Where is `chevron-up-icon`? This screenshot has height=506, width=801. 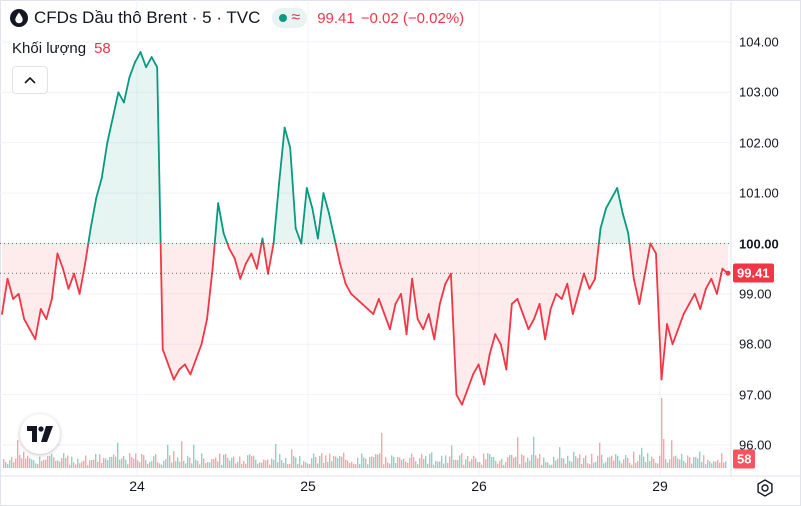 chevron-up-icon is located at coordinates (30, 80).